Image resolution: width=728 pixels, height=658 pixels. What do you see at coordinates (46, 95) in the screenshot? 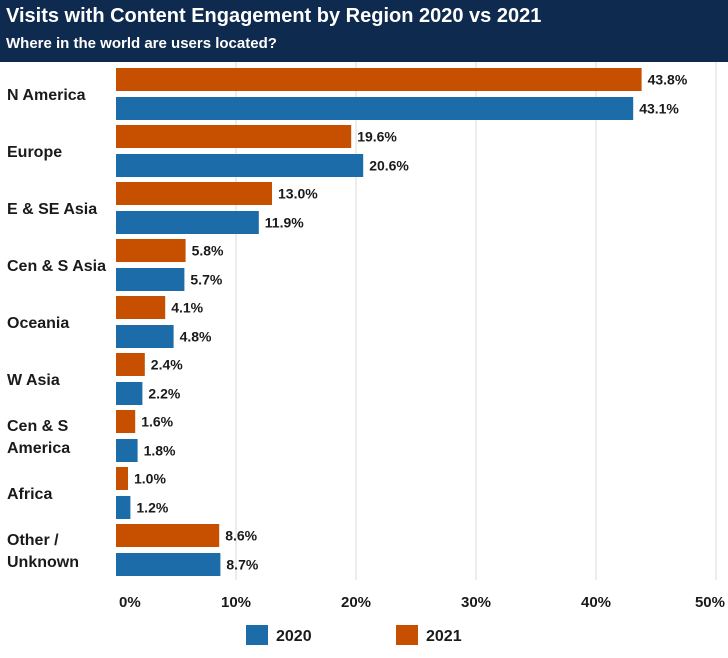
I see `category-label: N America` at bounding box center [46, 95].